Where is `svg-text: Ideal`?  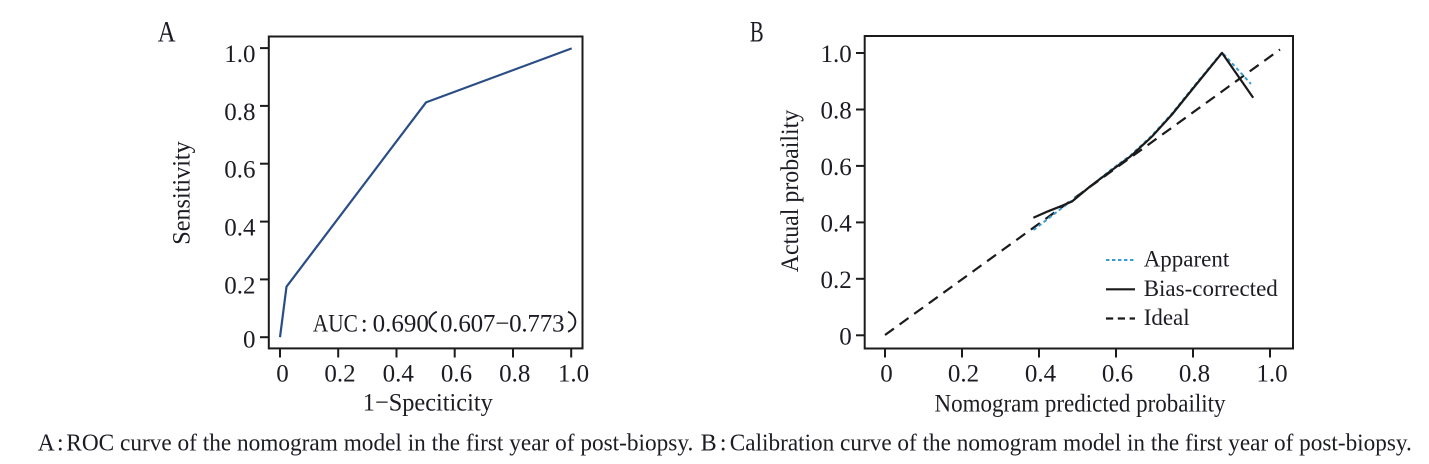 svg-text: Ideal is located at coordinates (1167, 317).